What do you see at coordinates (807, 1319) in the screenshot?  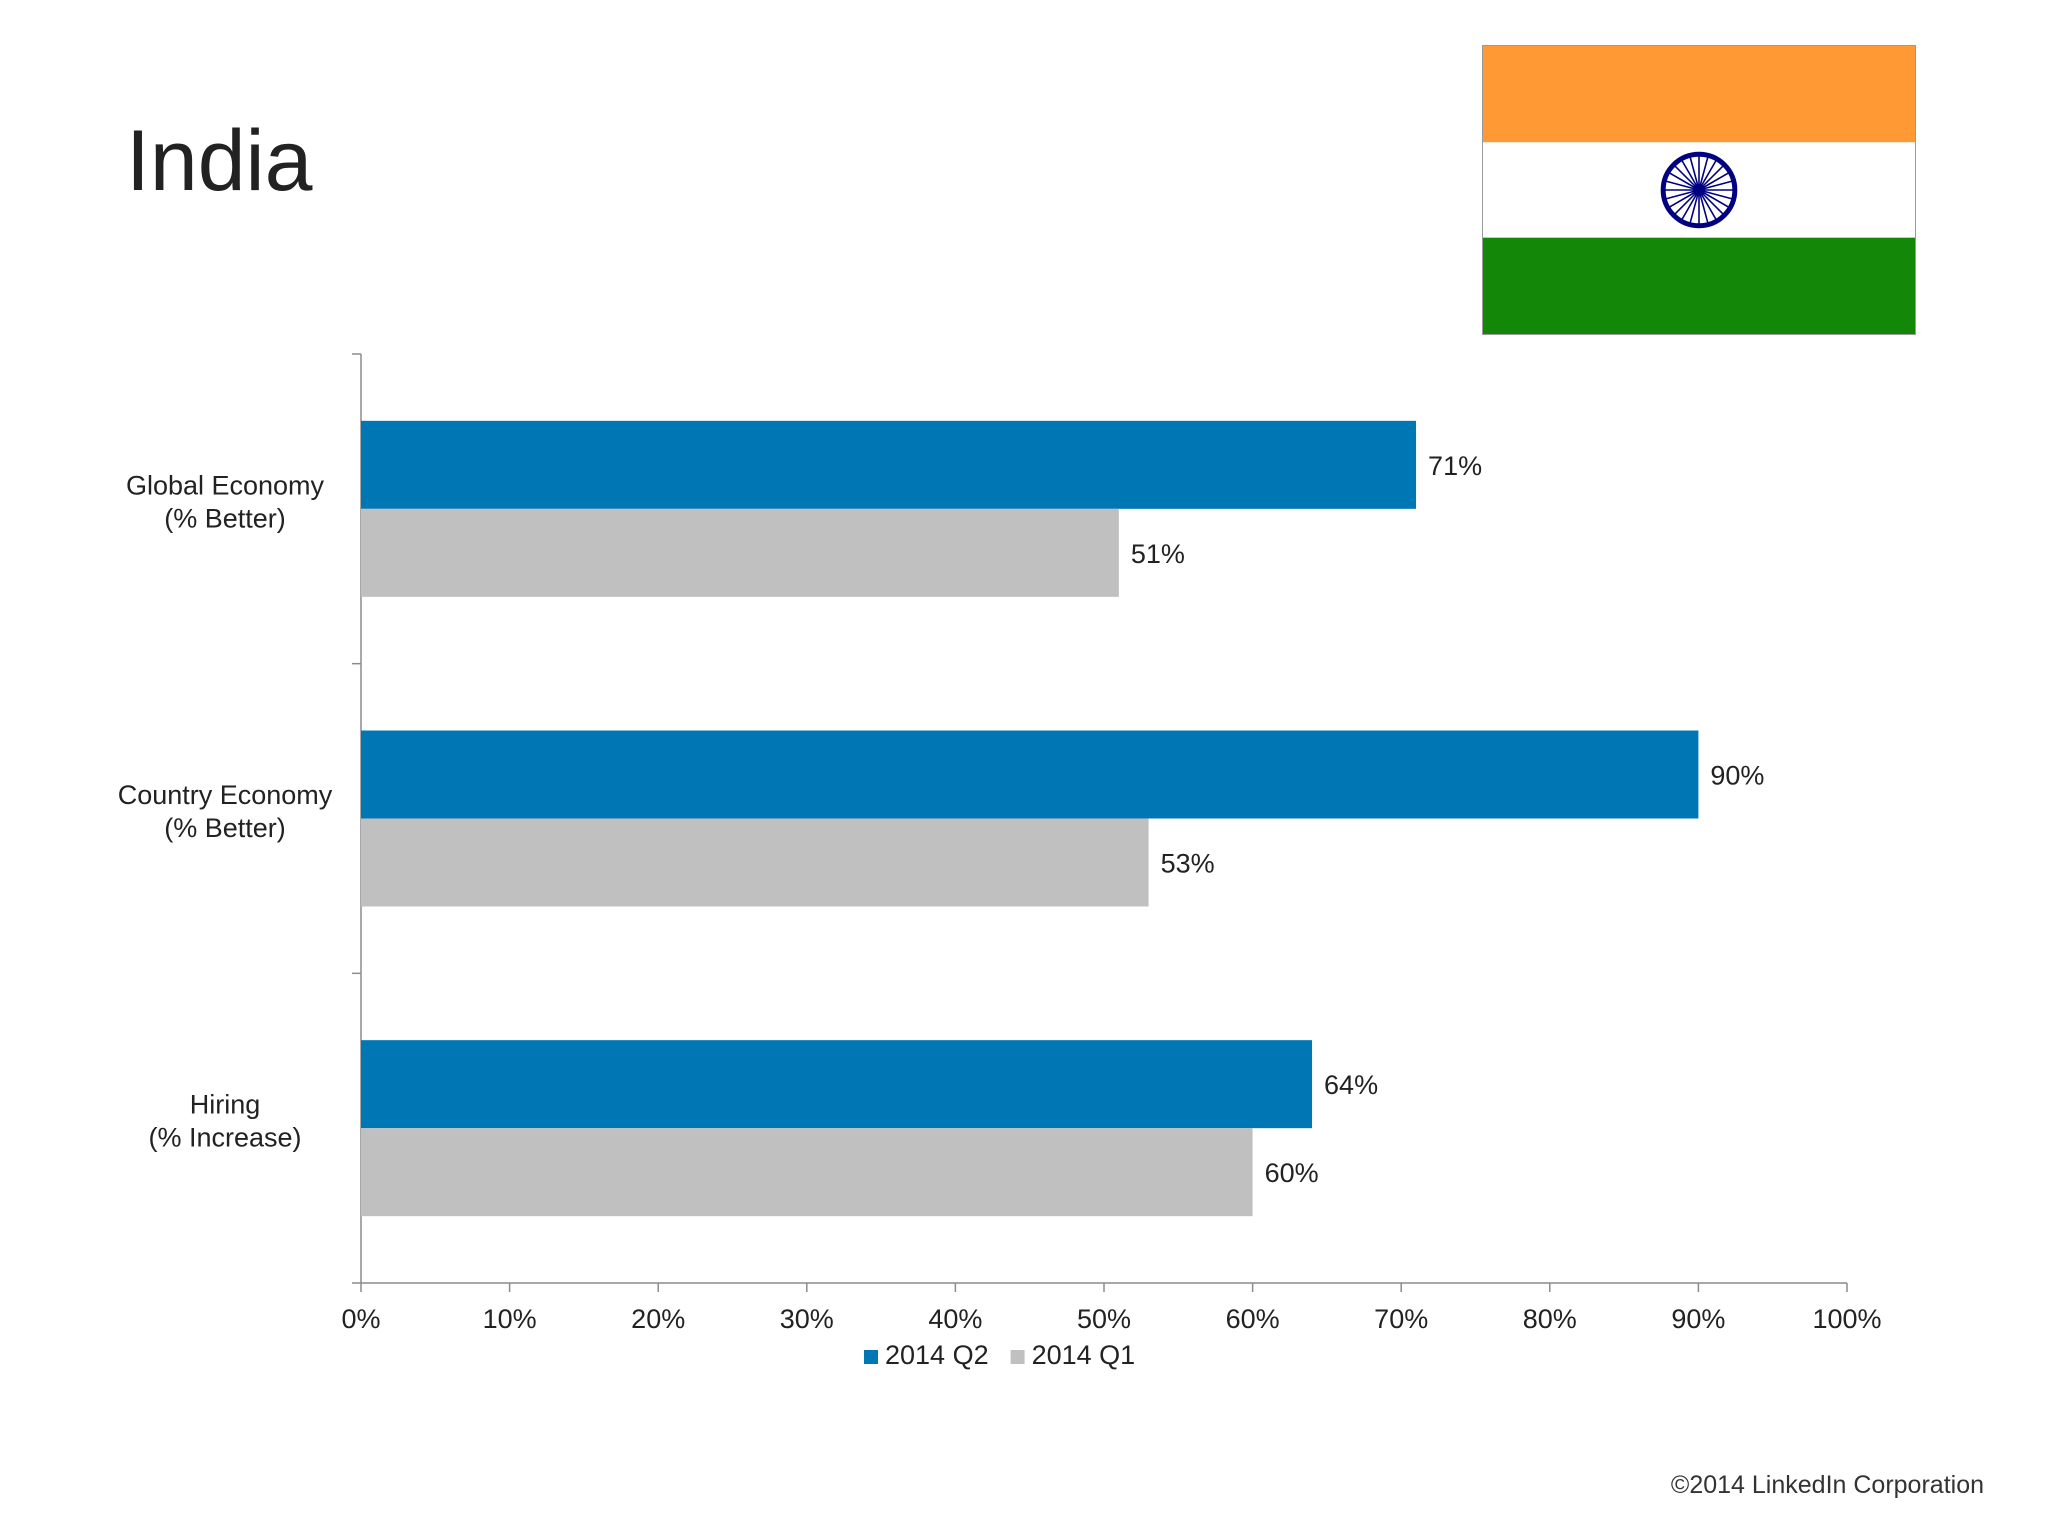 I see `x-tick-label: 30%` at bounding box center [807, 1319].